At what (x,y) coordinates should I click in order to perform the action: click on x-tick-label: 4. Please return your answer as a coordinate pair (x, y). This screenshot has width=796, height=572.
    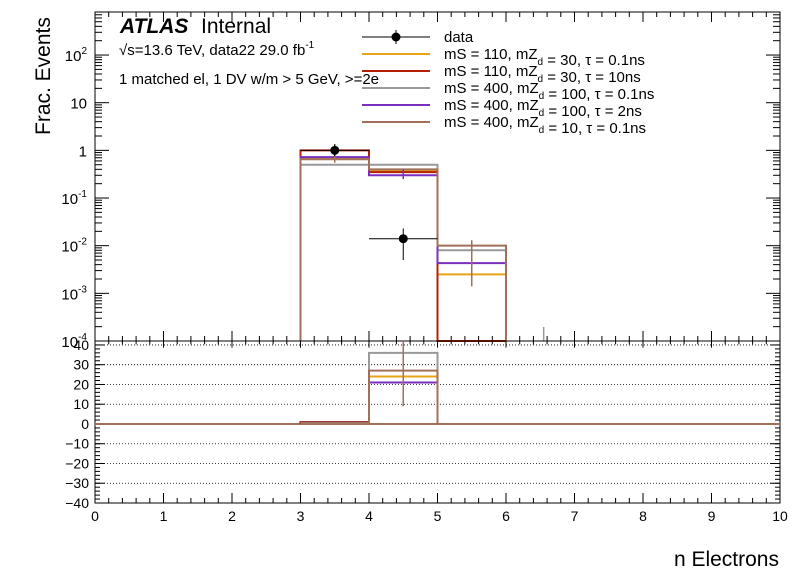
    Looking at the image, I should click on (369, 516).